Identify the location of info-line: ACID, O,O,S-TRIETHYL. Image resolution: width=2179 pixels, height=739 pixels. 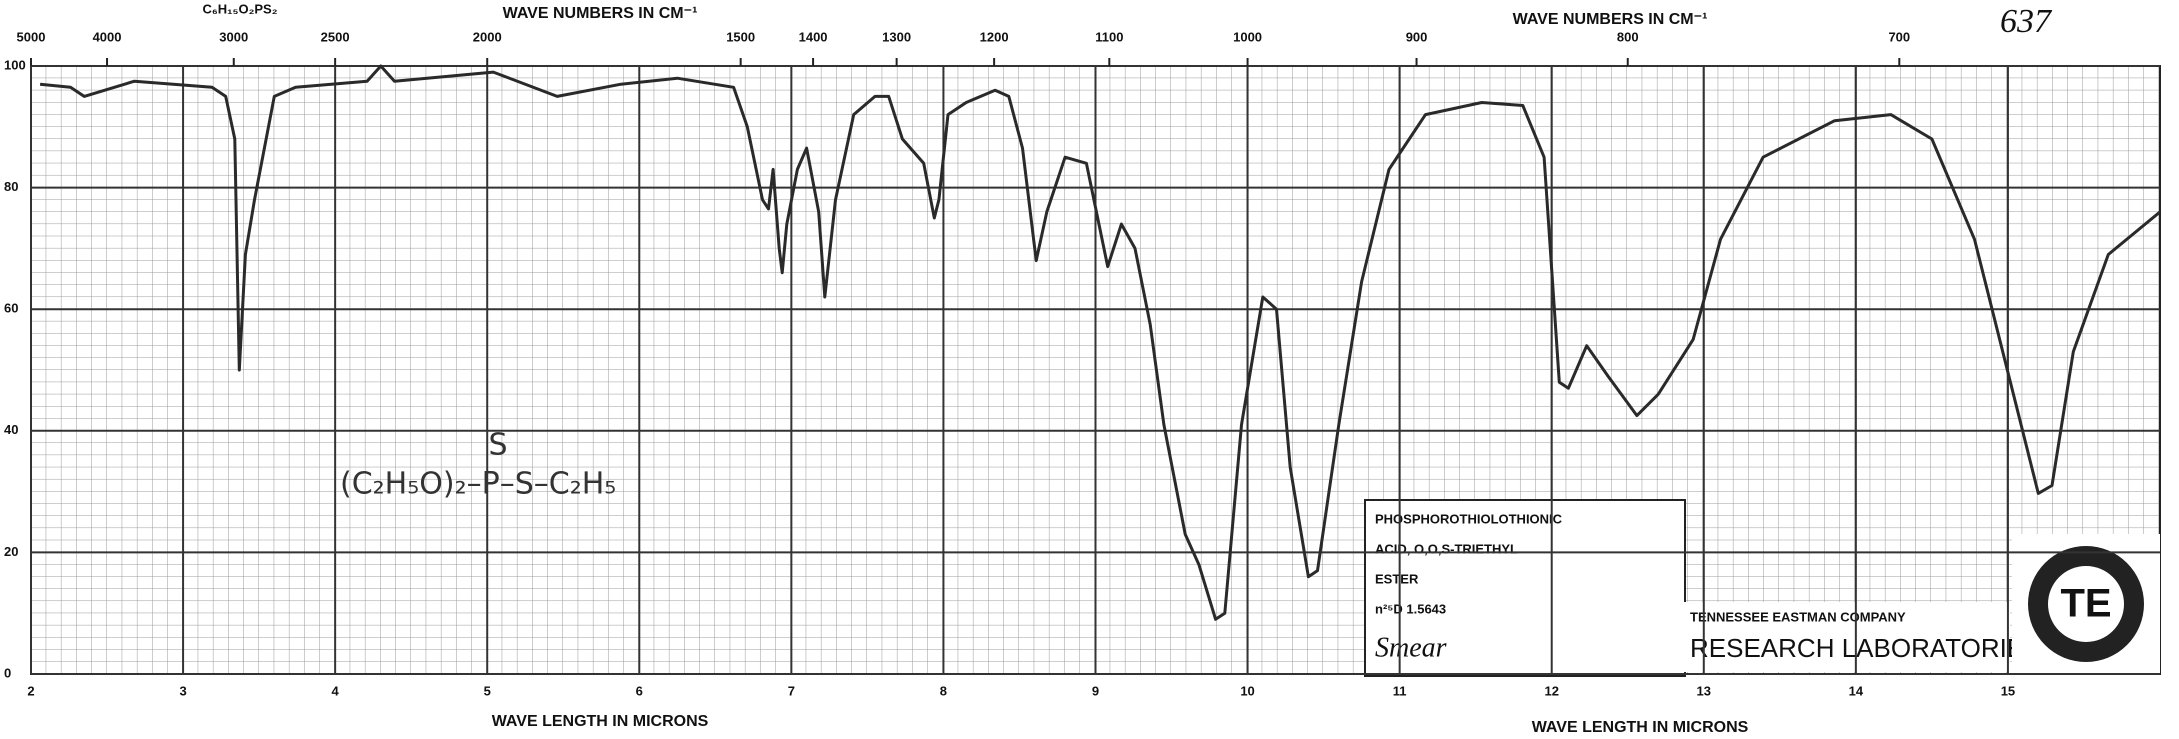
(1446, 548).